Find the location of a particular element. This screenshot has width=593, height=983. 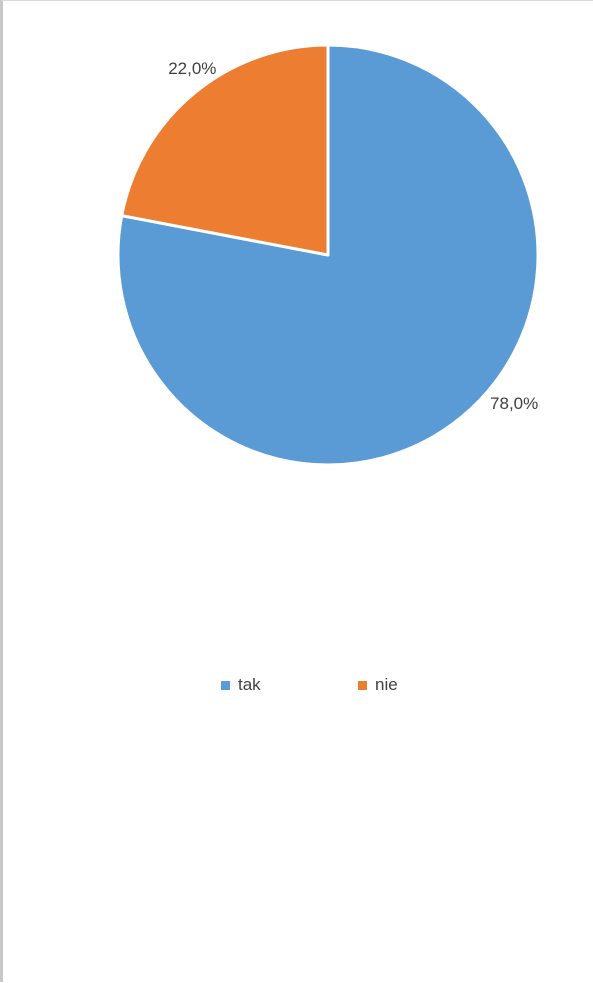

legend: tak nie is located at coordinates (298, 685).